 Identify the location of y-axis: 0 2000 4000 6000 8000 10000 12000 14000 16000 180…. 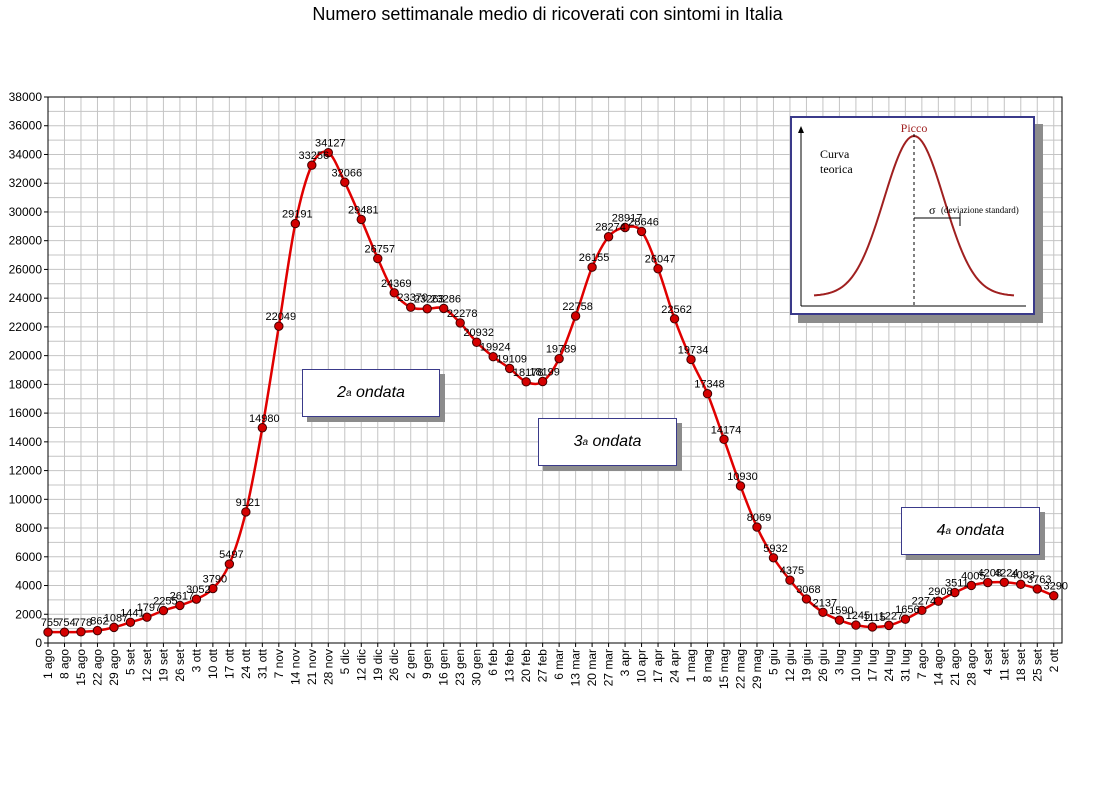
(28, 370).